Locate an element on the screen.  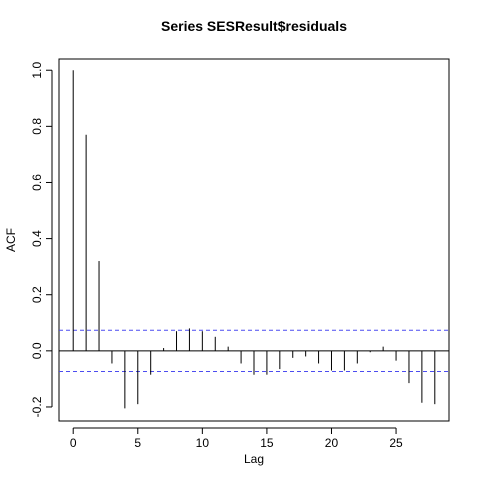
x-tick-label-5: 5 is located at coordinates (137, 443).